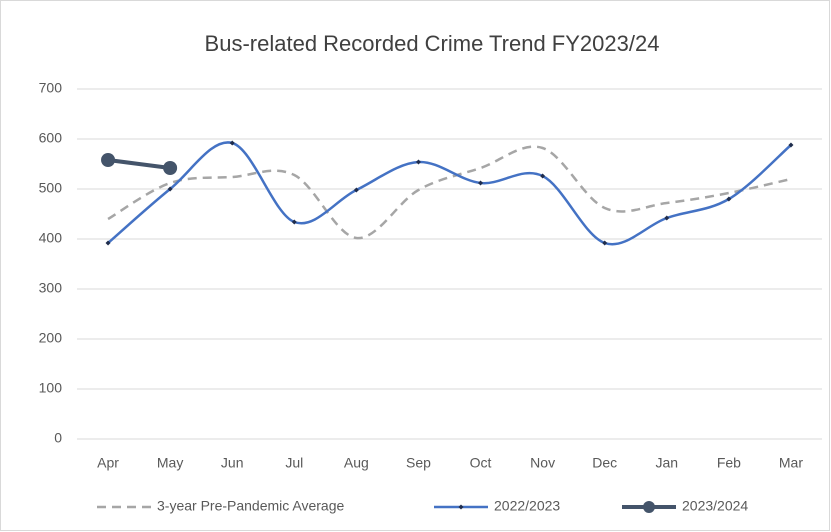  Describe the element at coordinates (356, 463) in the screenshot. I see `x-tick-label: Aug` at that location.